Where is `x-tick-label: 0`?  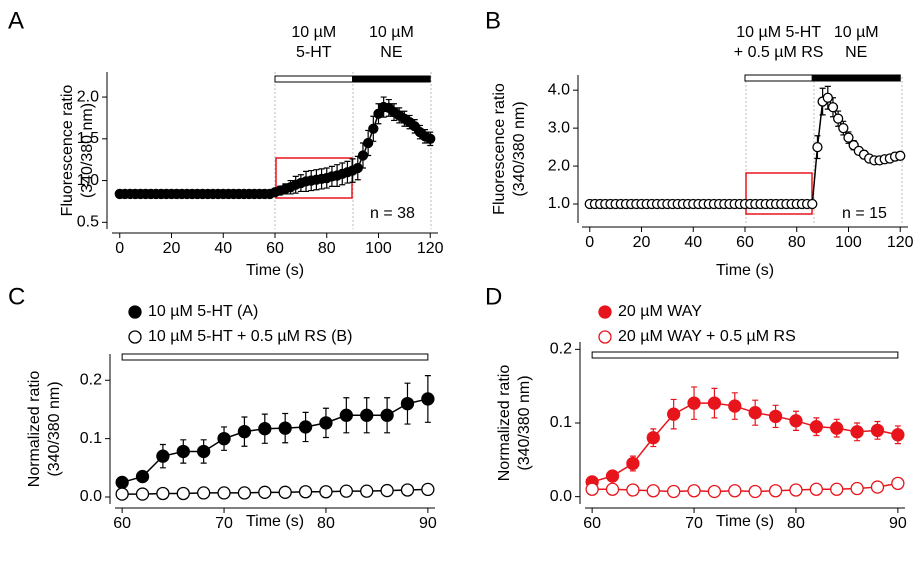
x-tick-label: 0 is located at coordinates (119, 248).